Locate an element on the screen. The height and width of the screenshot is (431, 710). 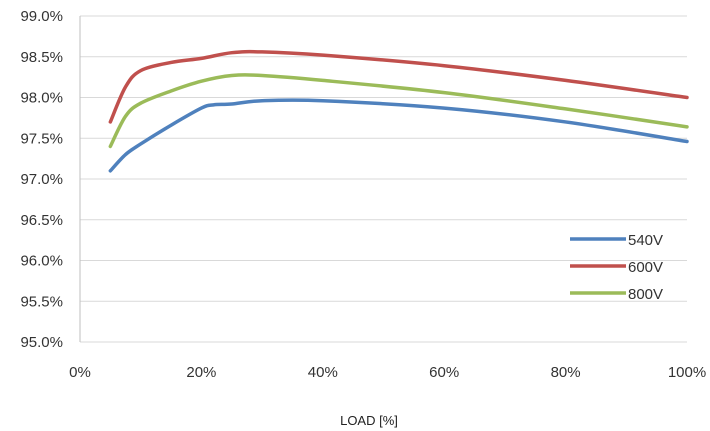
x-tick-label: 60% is located at coordinates (444, 372).